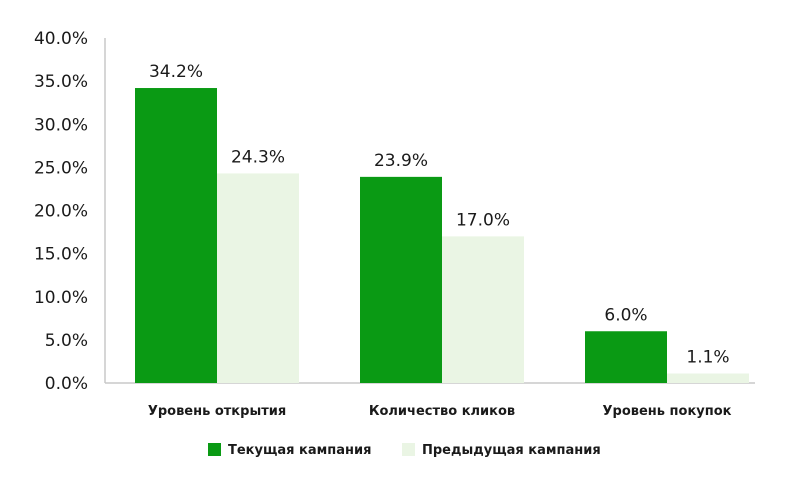  I want to click on y-tick-label: 30.0%, so click(61, 125).